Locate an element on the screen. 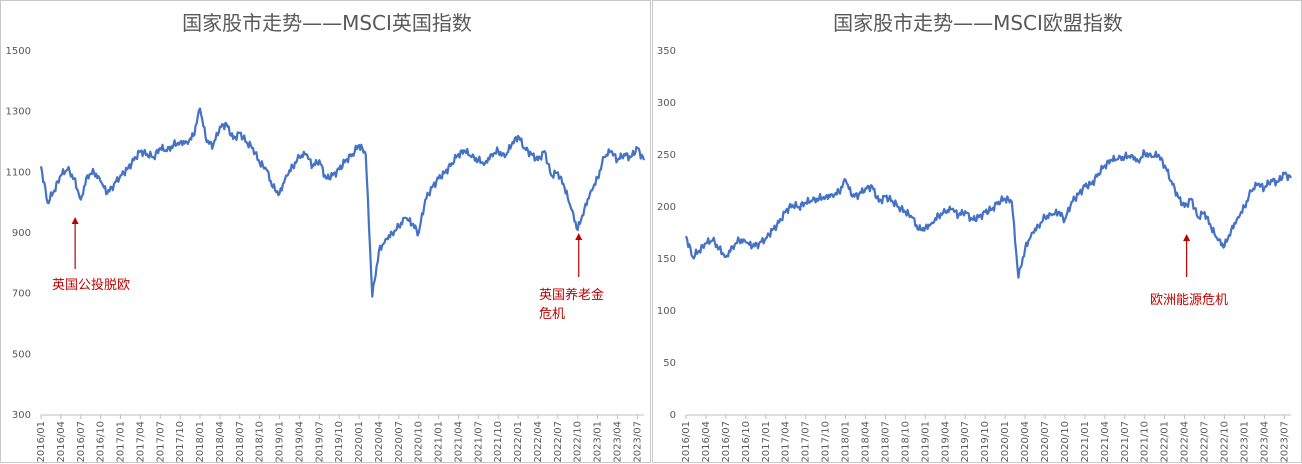 The width and height of the screenshot is (1302, 464). y-tick-label: 250 is located at coordinates (666, 155).